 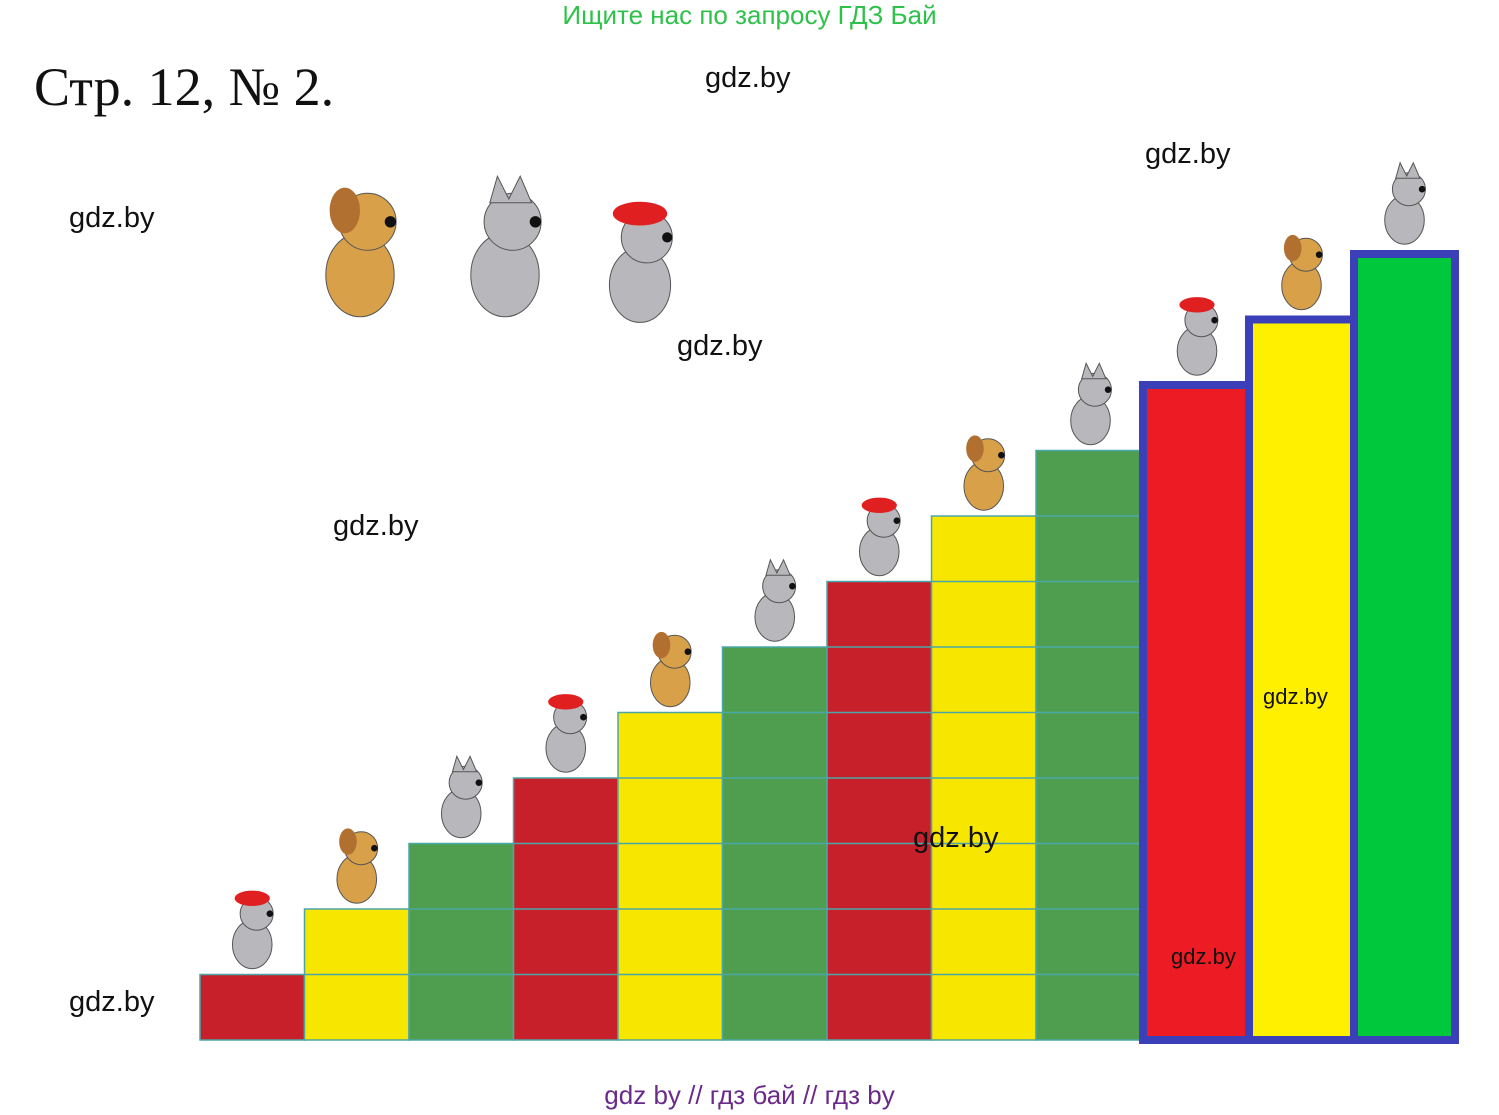 What do you see at coordinates (184, 87) in the screenshot?
I see `page-title: Стр. 12, № 2.` at bounding box center [184, 87].